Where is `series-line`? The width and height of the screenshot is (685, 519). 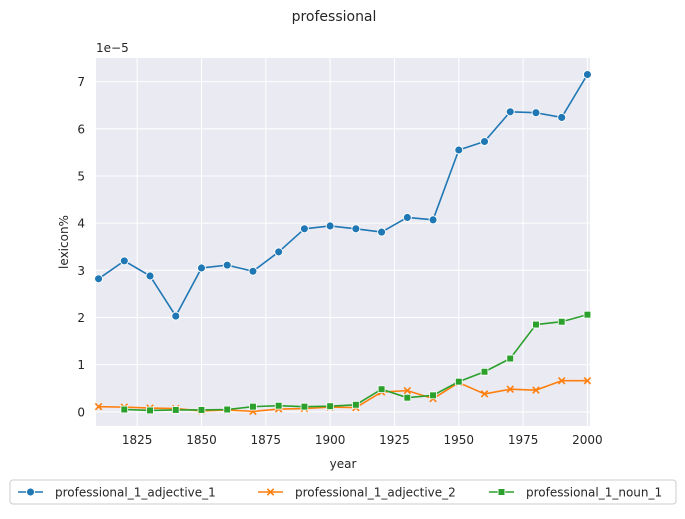 series-line is located at coordinates (343, 396).